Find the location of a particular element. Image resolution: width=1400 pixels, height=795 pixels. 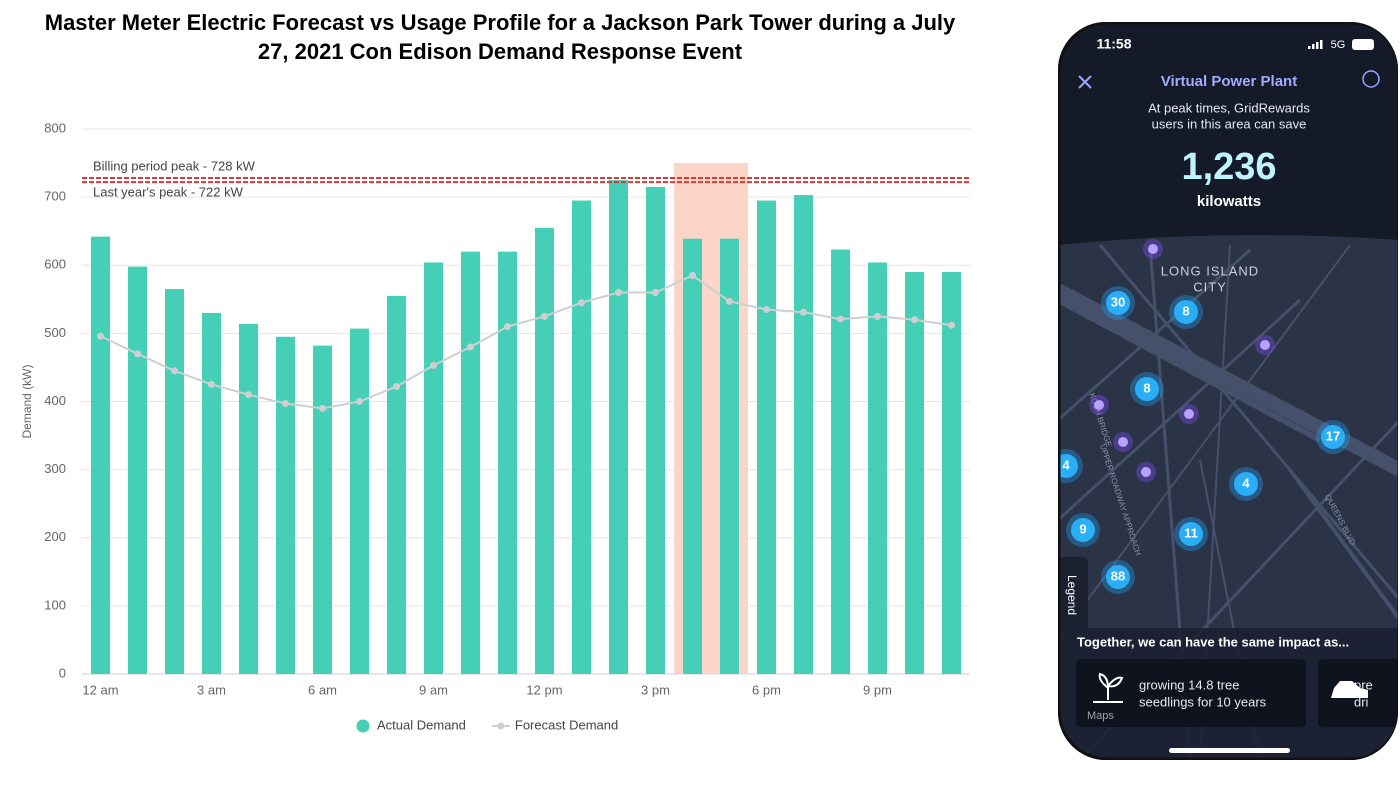

legend-tab is located at coordinates (1073, 595).